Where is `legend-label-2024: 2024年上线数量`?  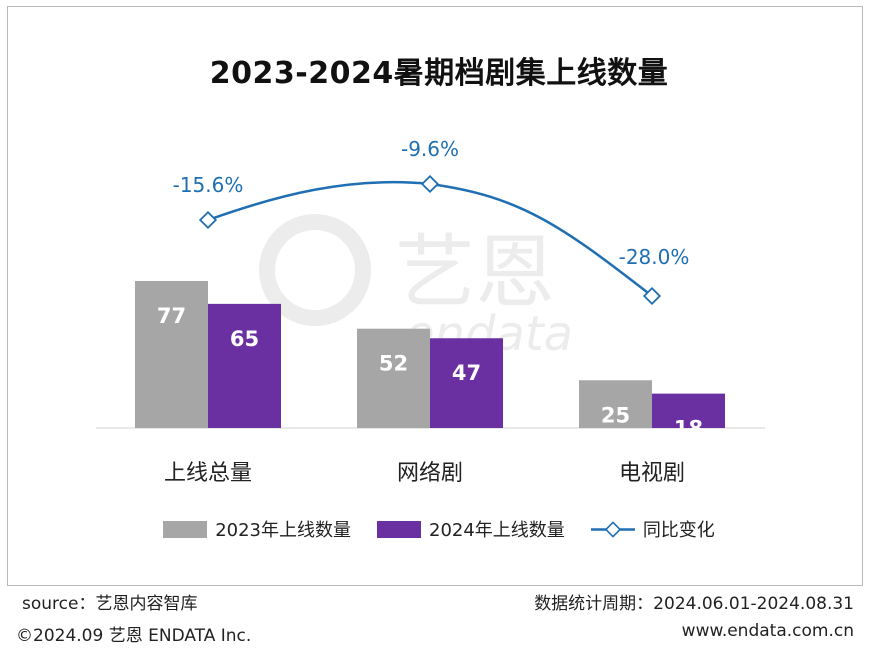 legend-label-2024: 2024年上线数量 is located at coordinates (497, 530).